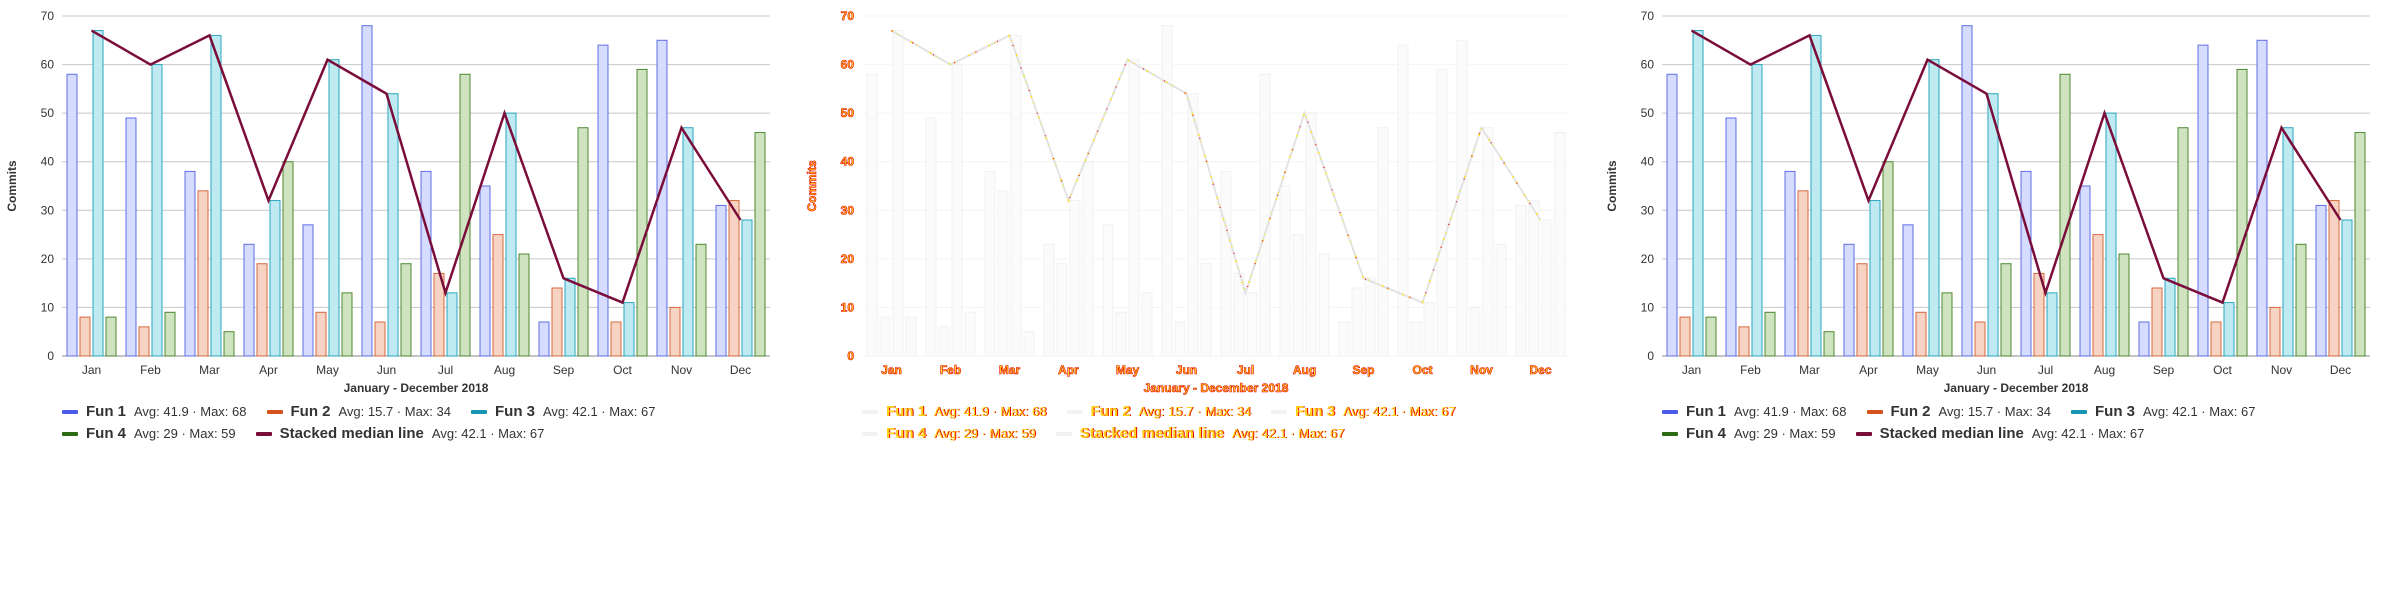 The height and width of the screenshot is (600, 2400). I want to click on legend-item: Fun 4 Avg: 29 · Max: 59, so click(149, 434).